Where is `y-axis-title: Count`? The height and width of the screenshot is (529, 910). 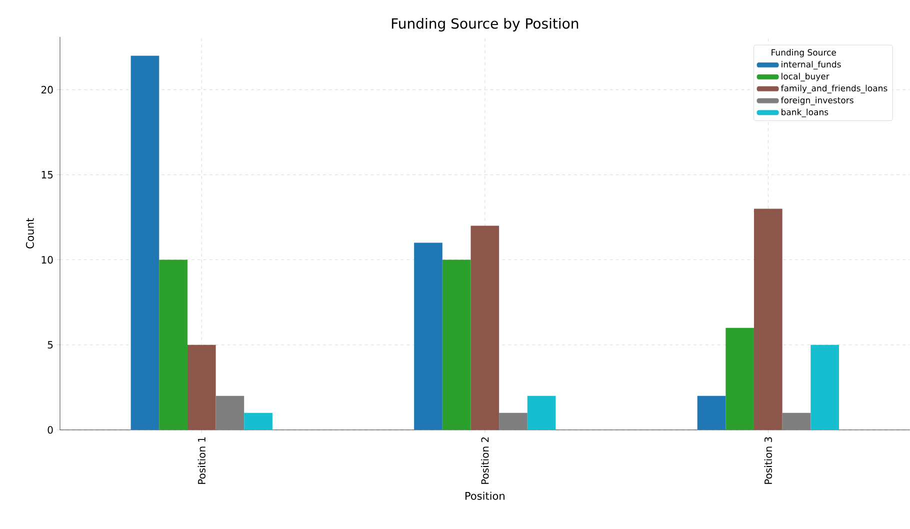
y-axis-title: Count is located at coordinates (30, 233).